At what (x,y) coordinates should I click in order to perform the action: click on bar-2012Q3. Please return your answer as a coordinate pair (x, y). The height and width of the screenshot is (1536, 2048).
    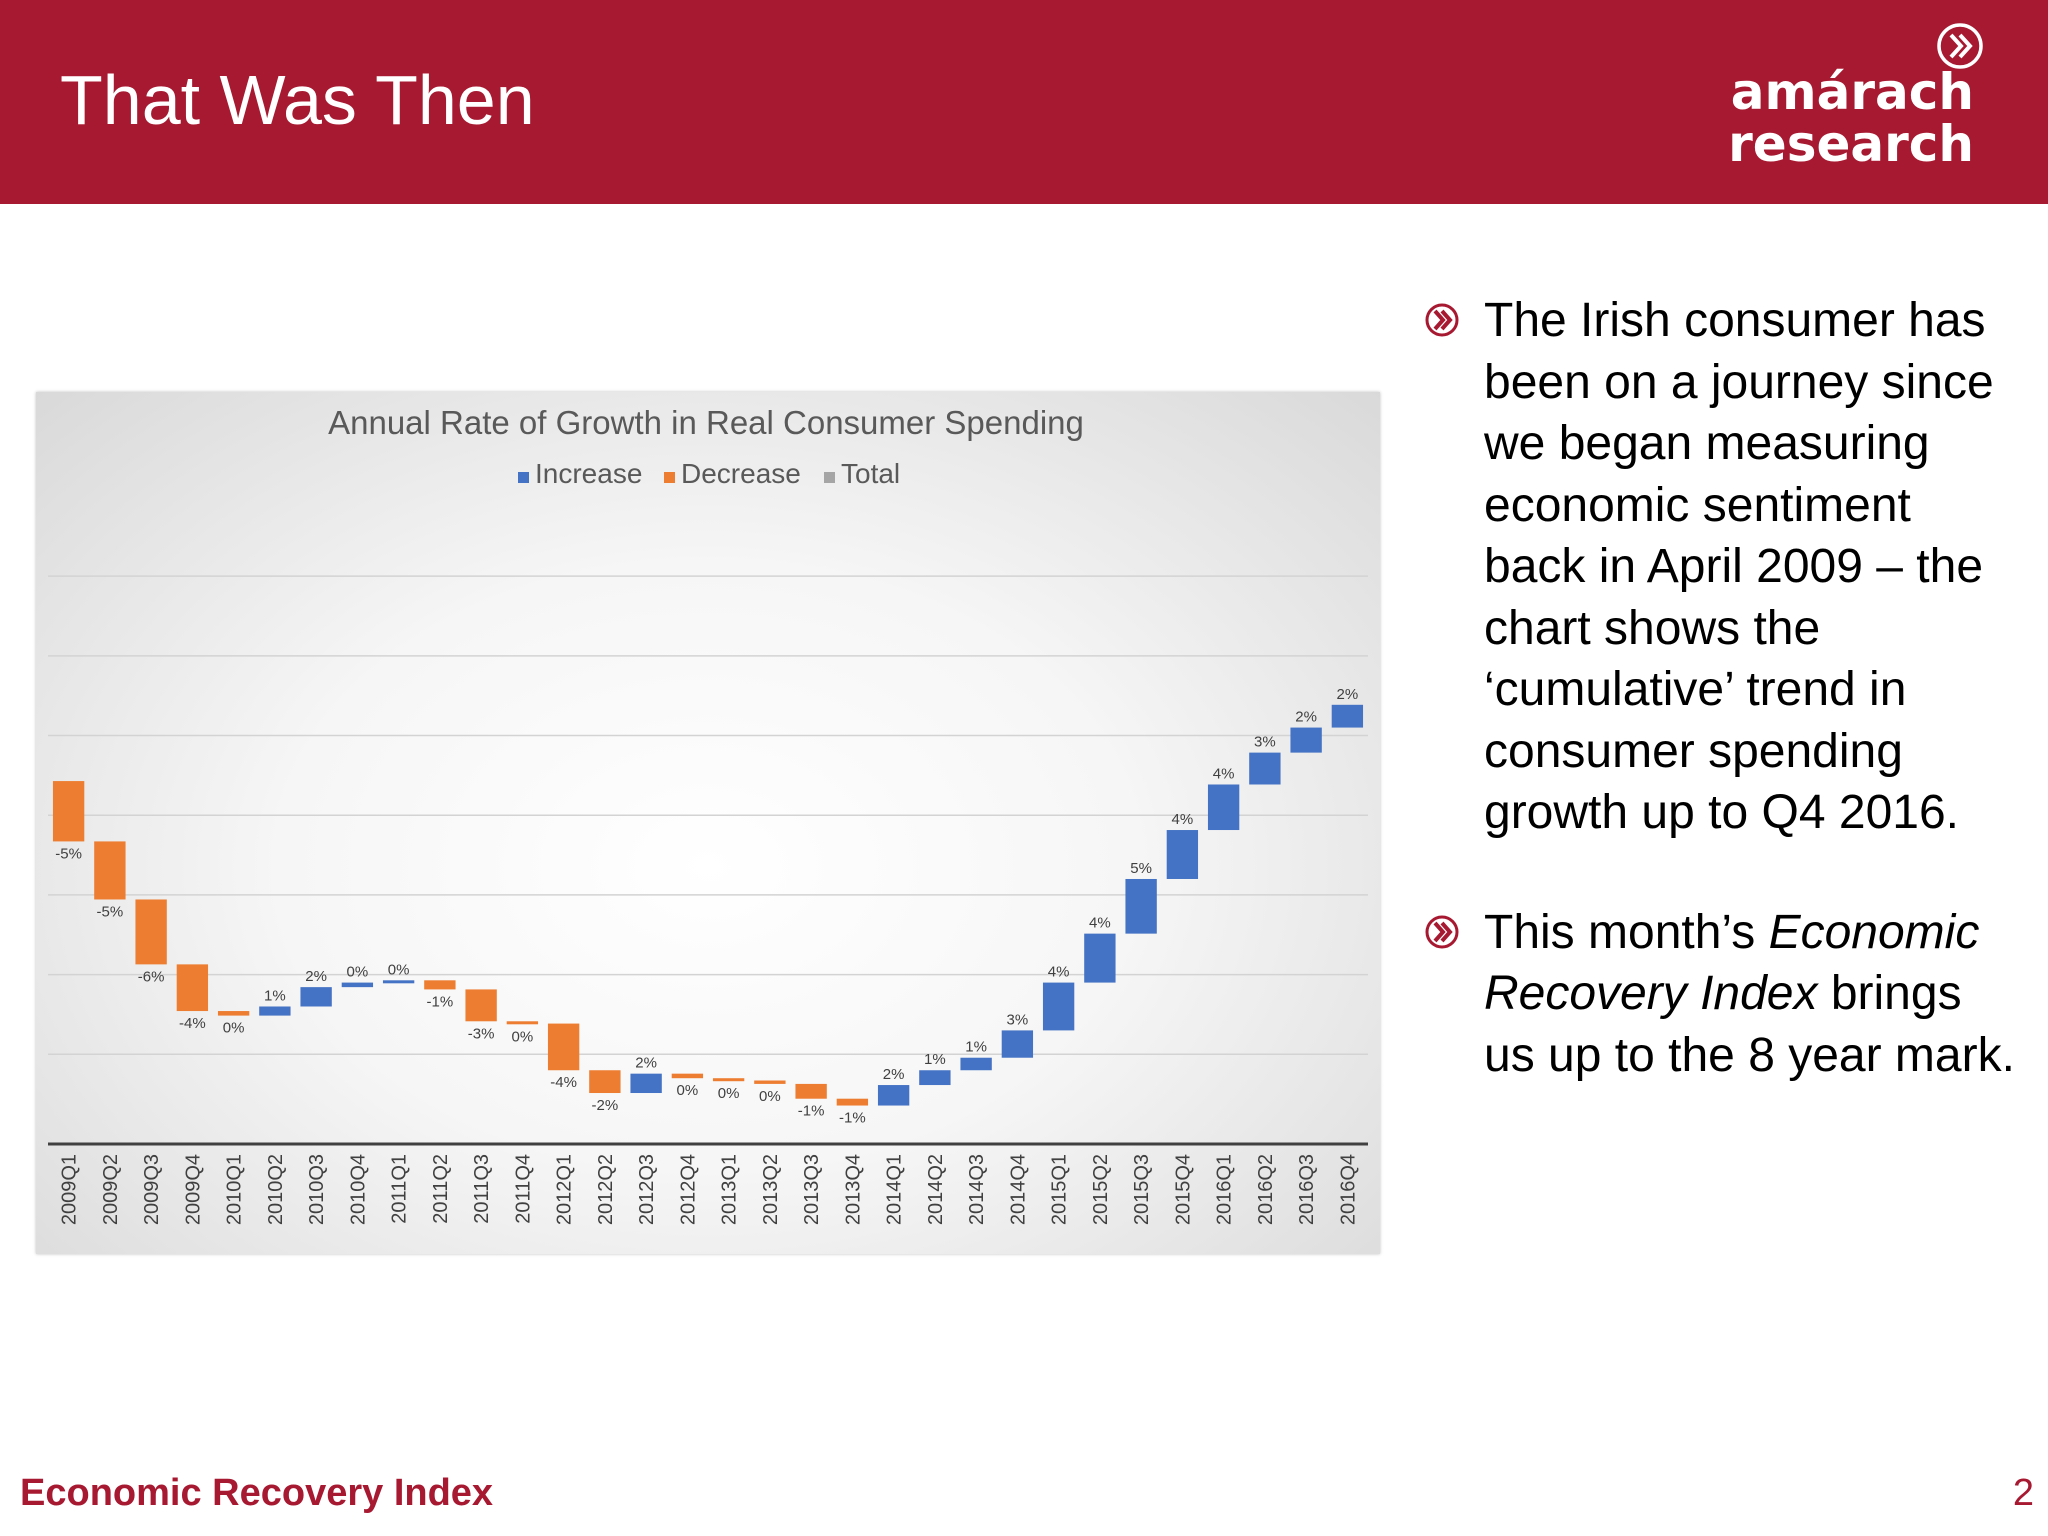
    Looking at the image, I should click on (646, 1083).